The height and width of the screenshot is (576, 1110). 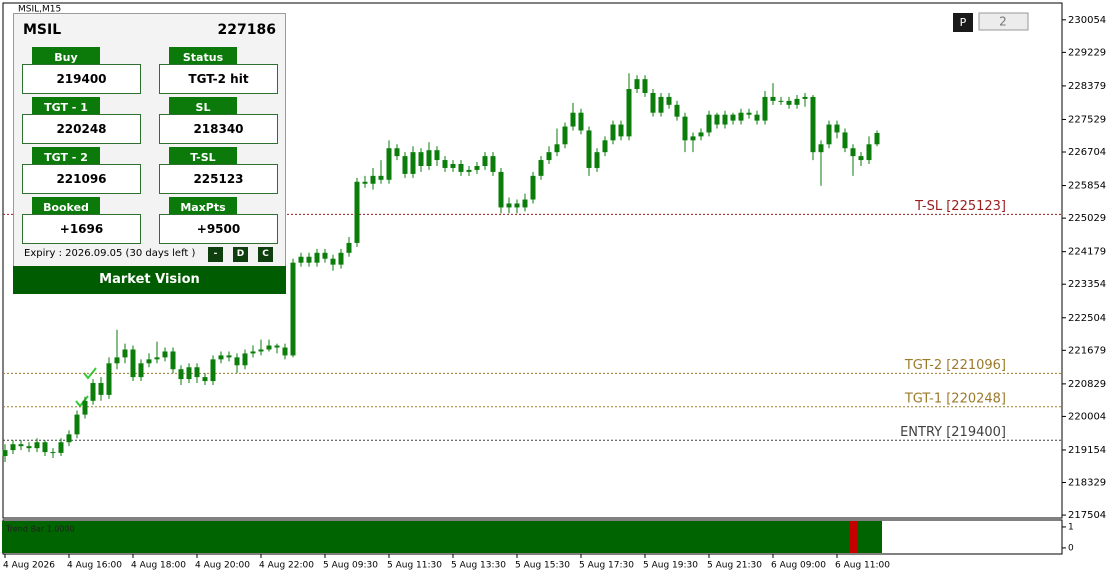 What do you see at coordinates (1087, 515) in the screenshot?
I see `y-tick-label: 217504` at bounding box center [1087, 515].